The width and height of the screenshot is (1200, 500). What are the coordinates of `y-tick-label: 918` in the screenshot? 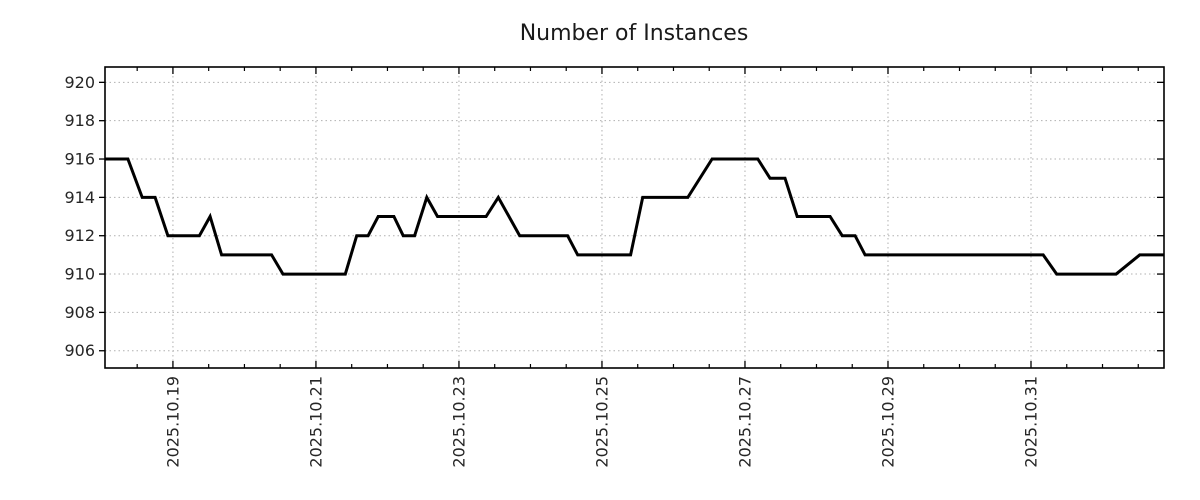 It's located at (79, 120).